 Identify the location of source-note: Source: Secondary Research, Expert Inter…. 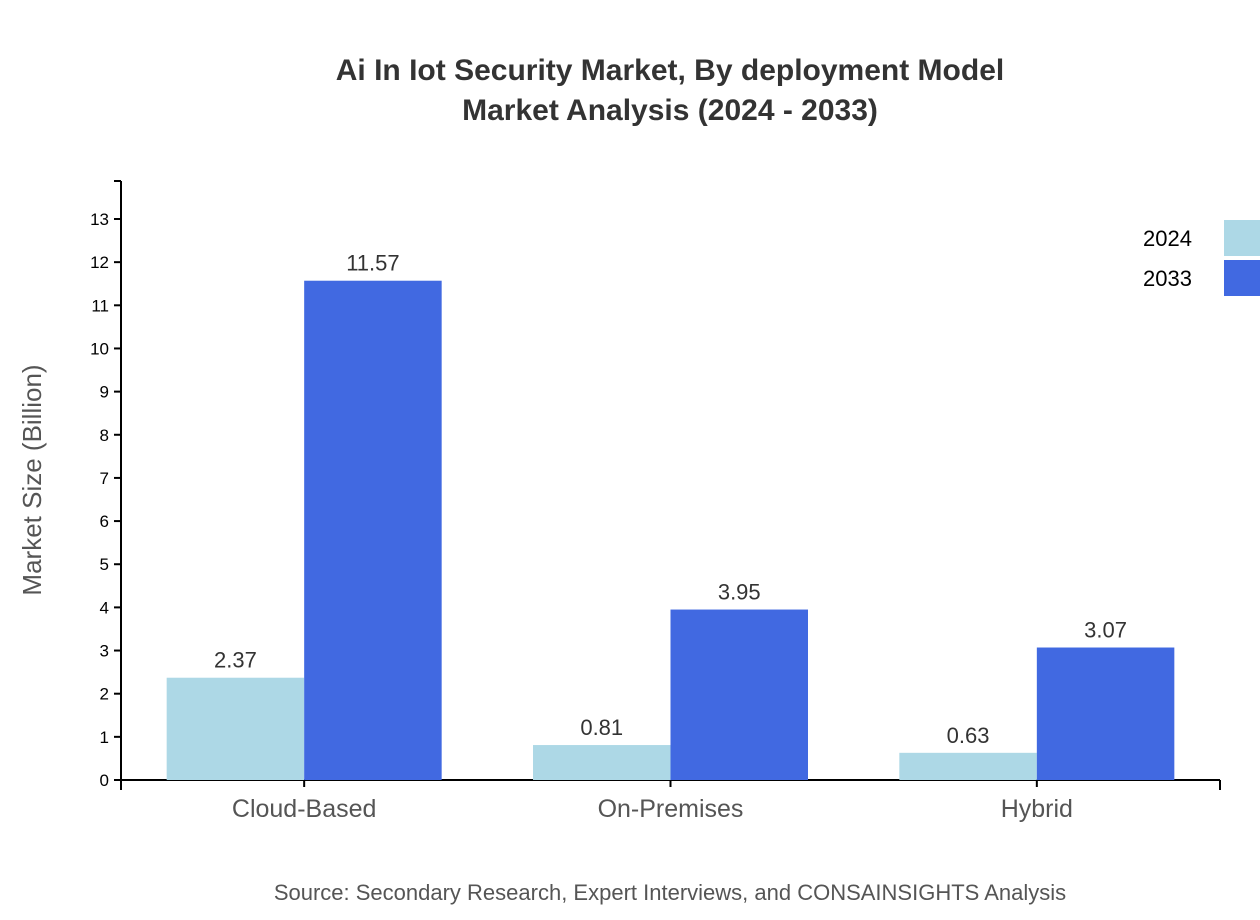
(670, 892).